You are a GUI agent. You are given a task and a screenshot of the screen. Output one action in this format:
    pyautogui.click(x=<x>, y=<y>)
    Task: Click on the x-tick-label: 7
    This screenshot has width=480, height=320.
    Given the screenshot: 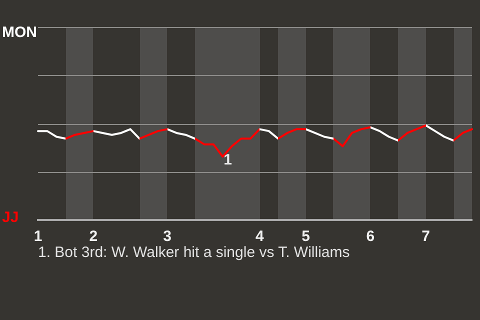 What is the action you would take?
    pyautogui.click(x=426, y=237)
    